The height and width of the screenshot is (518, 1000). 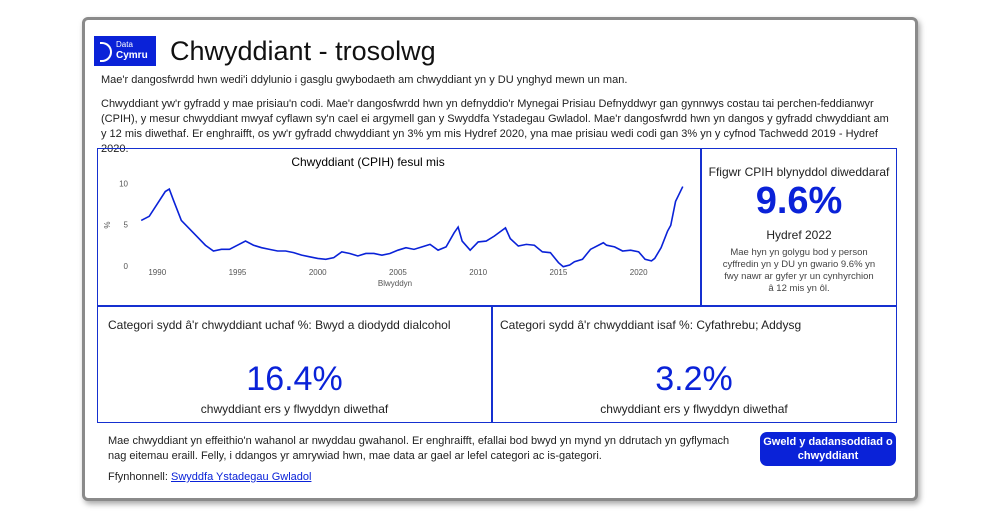 What do you see at coordinates (395, 283) in the screenshot?
I see `x-axis-label: Blwyddyn` at bounding box center [395, 283].